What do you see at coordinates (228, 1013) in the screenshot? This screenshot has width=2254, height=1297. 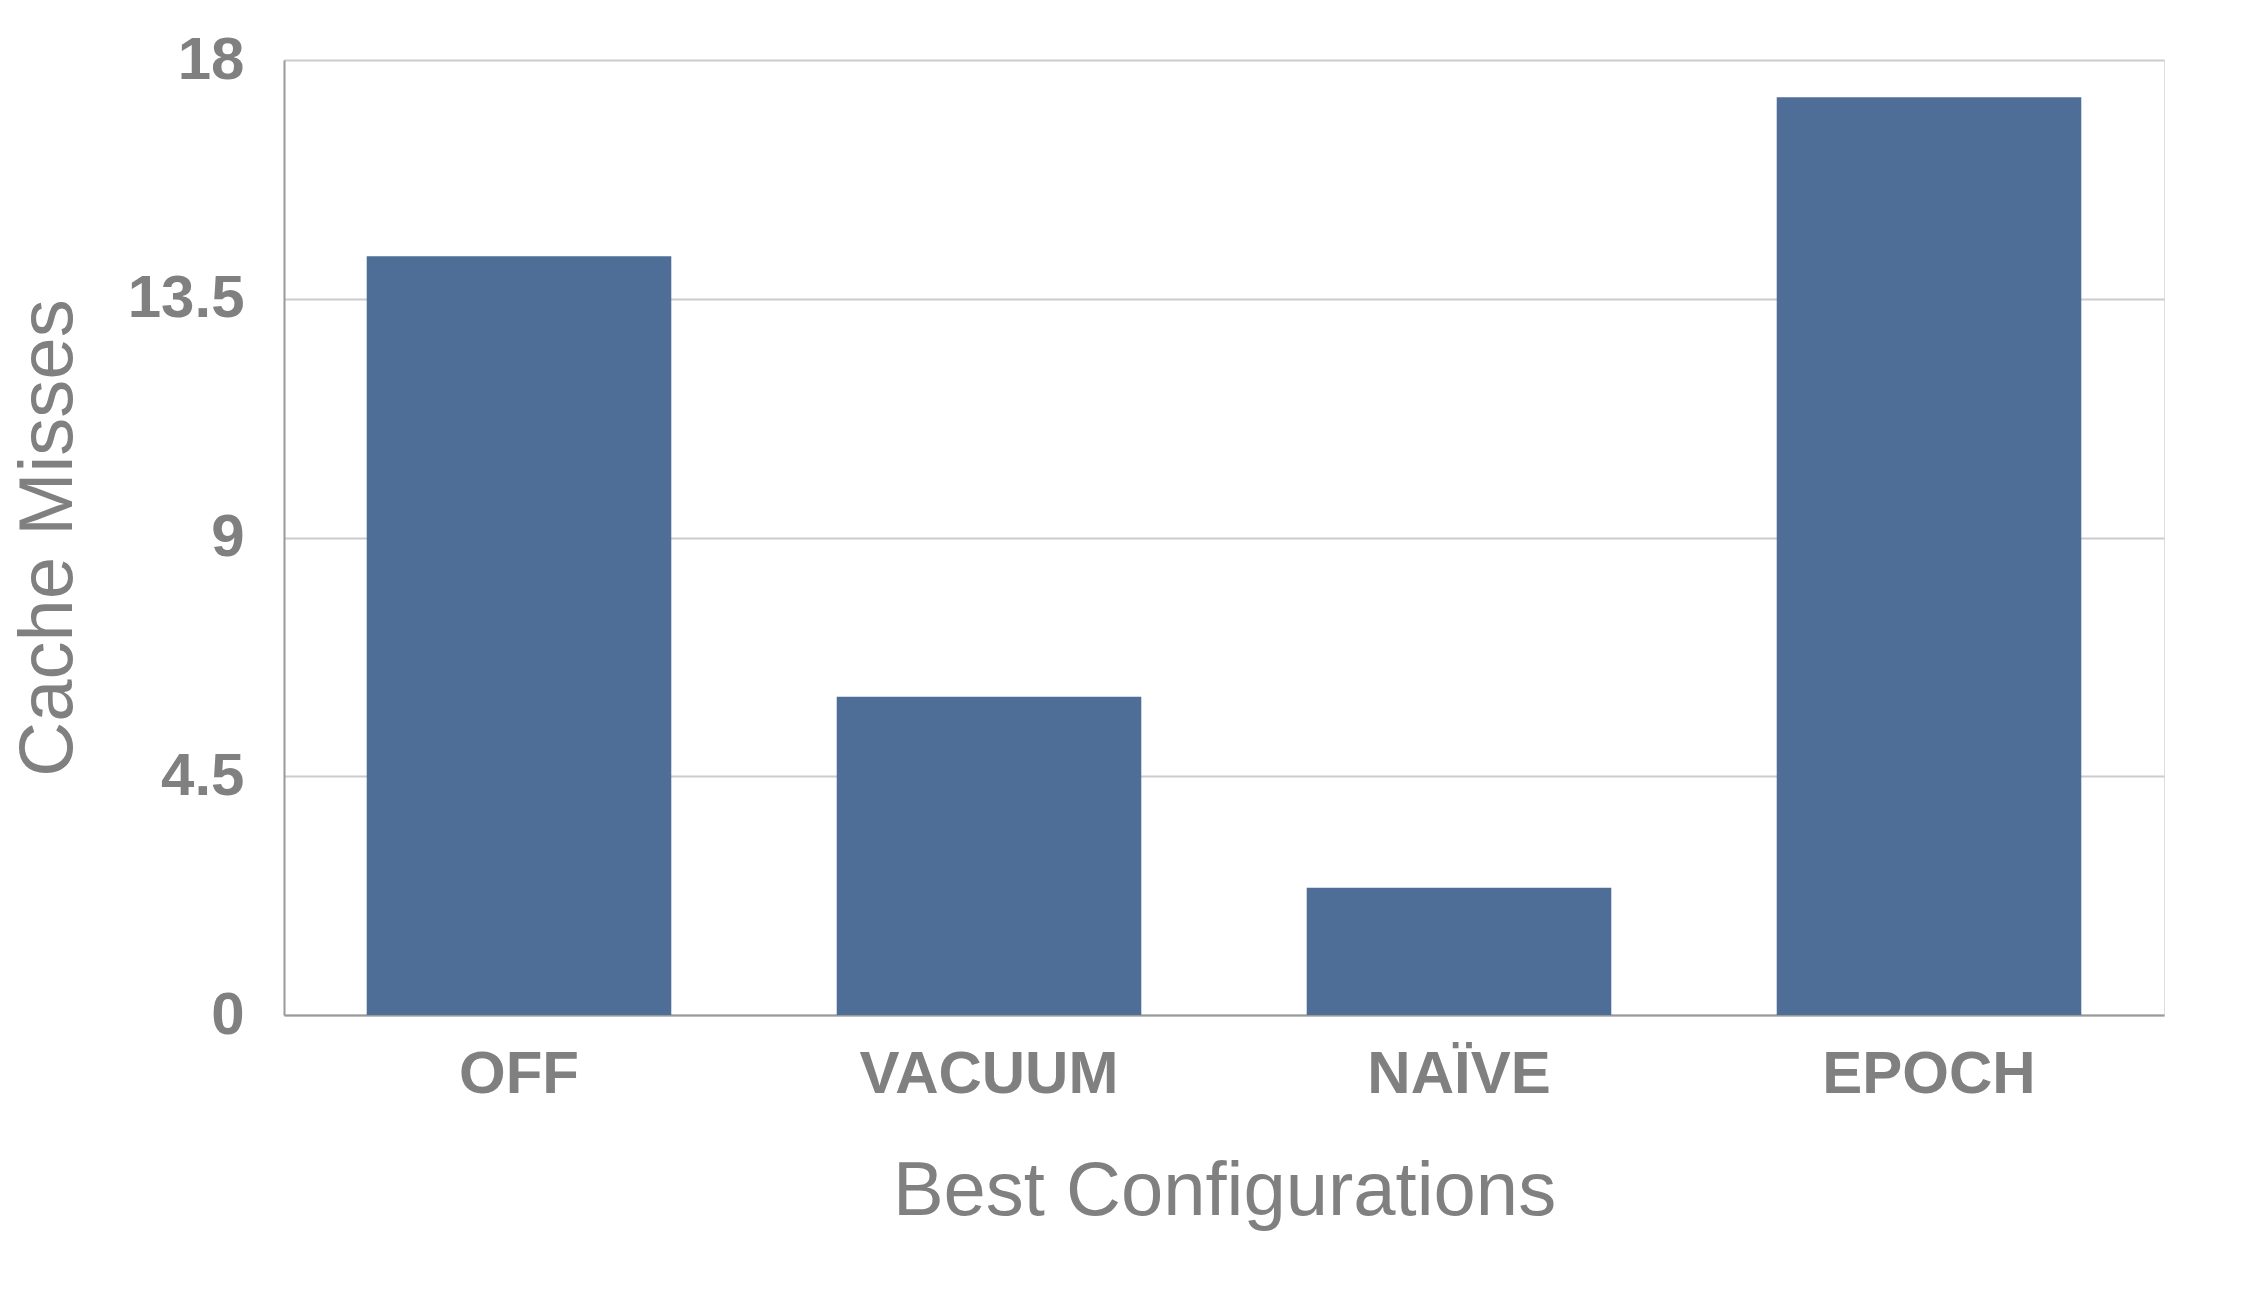 I see `y-tick-label: 0` at bounding box center [228, 1013].